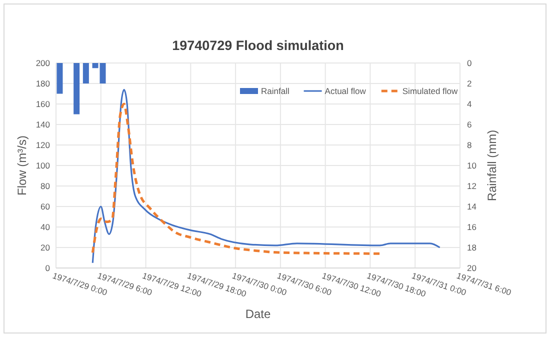 Image resolution: width=550 pixels, height=337 pixels. Describe the element at coordinates (22, 166) in the screenshot. I see `y-axis-title: Flow (m³/s)` at that location.